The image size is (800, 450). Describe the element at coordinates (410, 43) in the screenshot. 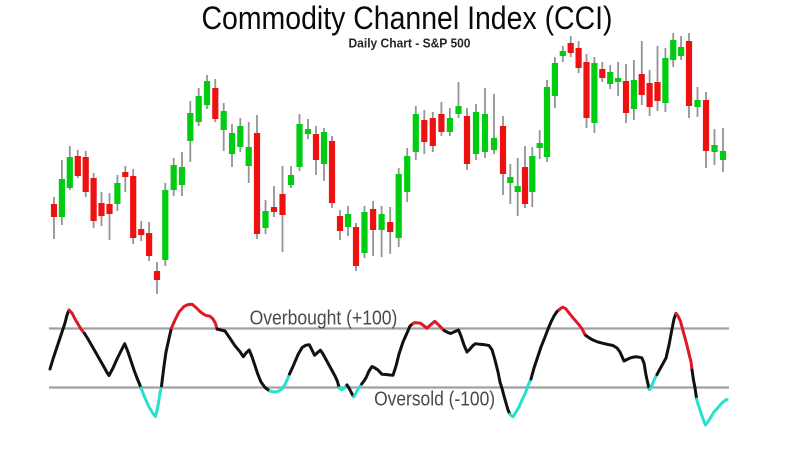

I see `svg-text: Daily Chart - S&P 500` at that location.